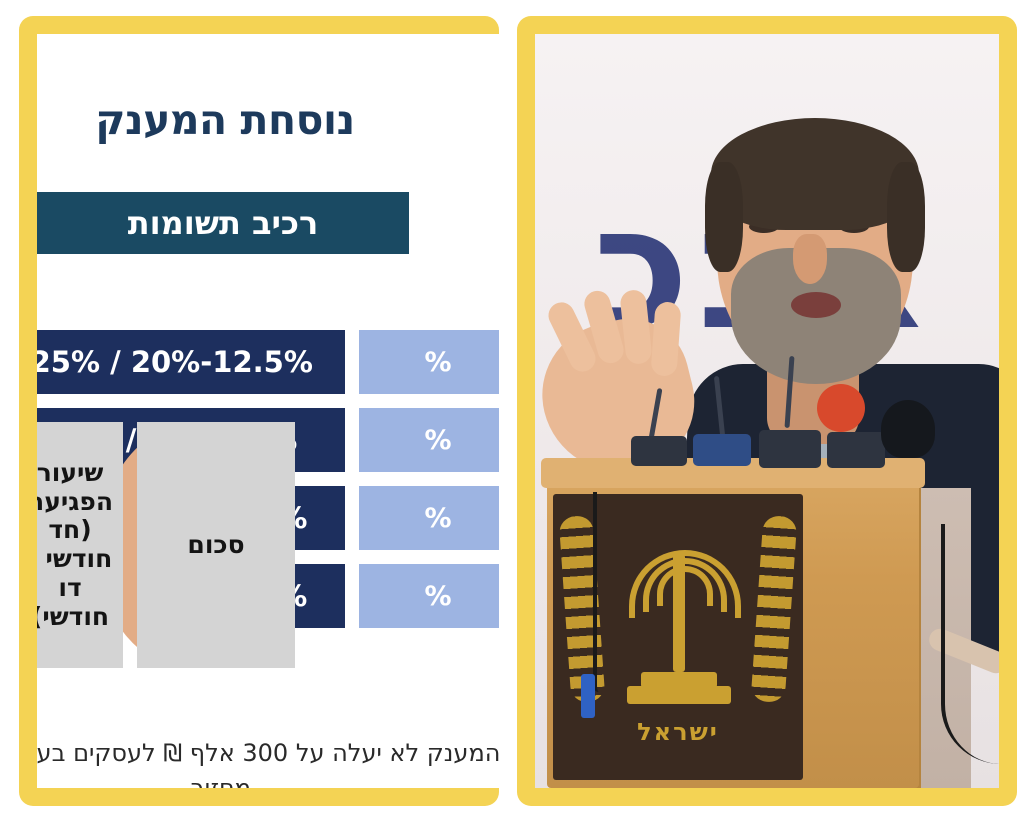 The width and height of the screenshot is (1024, 828). I want to click on column-header-amount: סכום, so click(216, 545).